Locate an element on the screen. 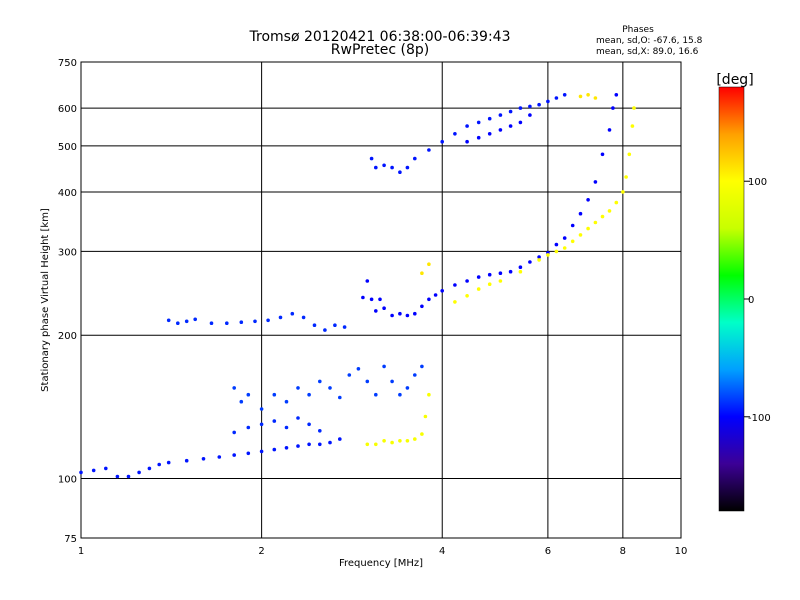  y-axis-label: Stationary phase Virtual Height [km] is located at coordinates (45, 300).